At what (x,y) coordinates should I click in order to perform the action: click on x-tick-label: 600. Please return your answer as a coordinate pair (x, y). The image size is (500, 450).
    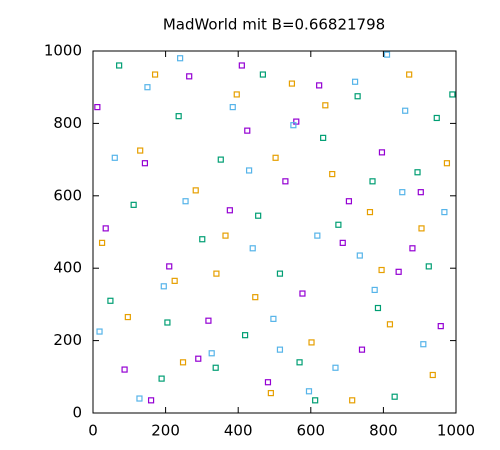
    Looking at the image, I should click on (310, 431).